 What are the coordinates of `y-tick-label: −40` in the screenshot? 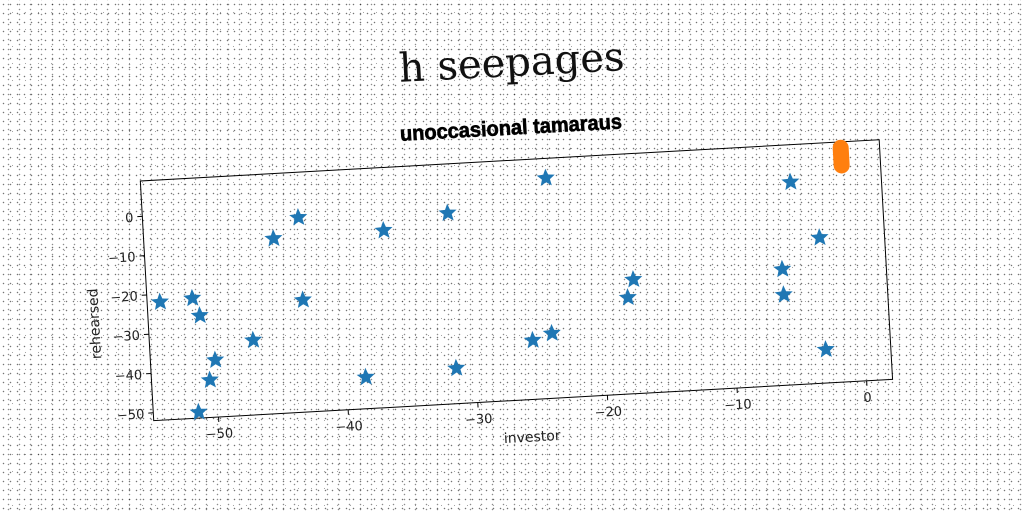 It's located at (128, 376).